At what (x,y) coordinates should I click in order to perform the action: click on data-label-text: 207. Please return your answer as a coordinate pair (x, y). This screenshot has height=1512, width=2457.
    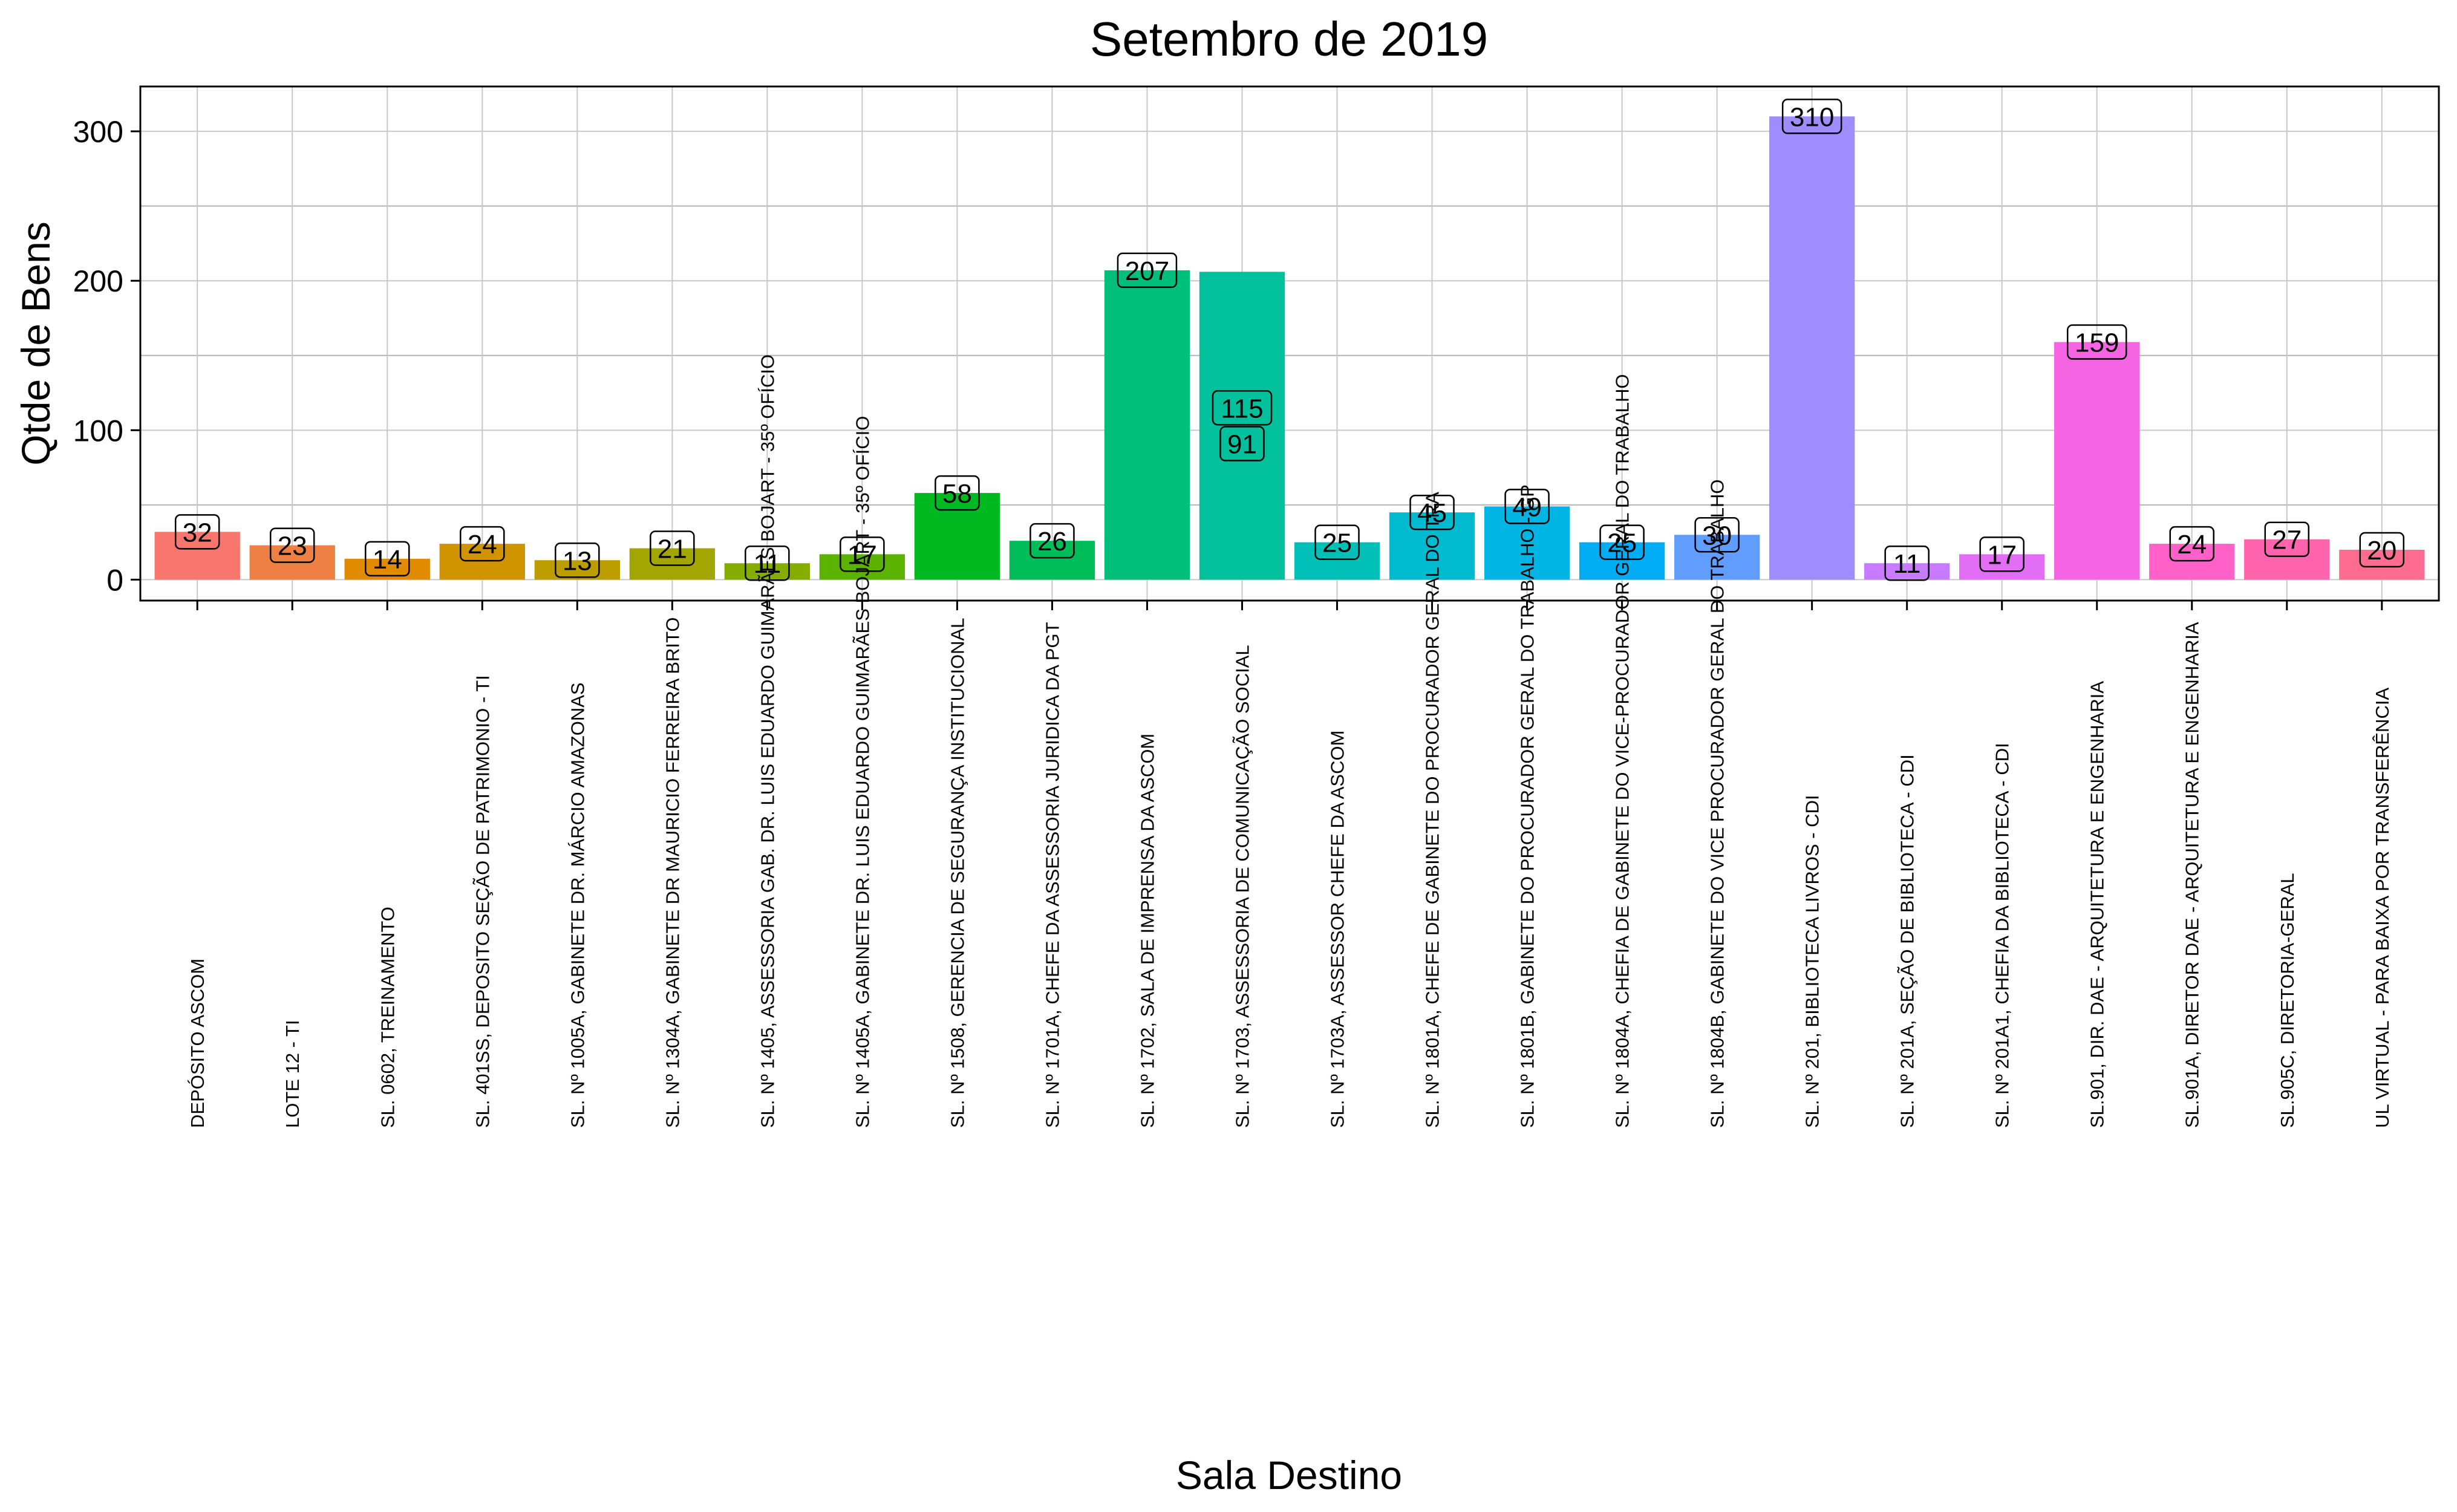
    Looking at the image, I should click on (1147, 271).